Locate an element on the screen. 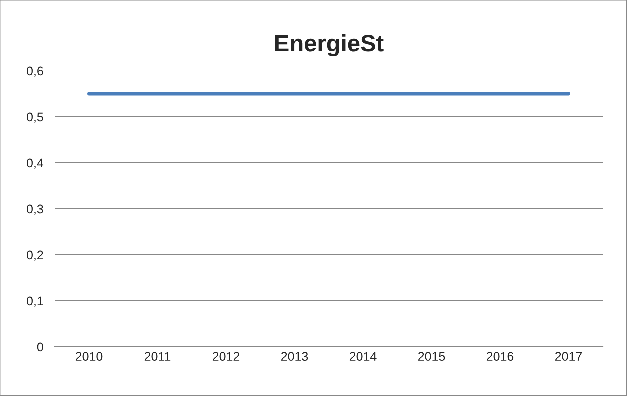 The image size is (627, 396). chart-title: EnergieSt is located at coordinates (329, 45).